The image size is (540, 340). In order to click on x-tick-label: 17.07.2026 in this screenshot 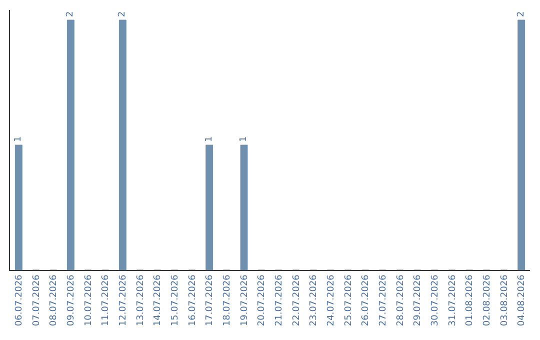, I will do `click(210, 300)`.